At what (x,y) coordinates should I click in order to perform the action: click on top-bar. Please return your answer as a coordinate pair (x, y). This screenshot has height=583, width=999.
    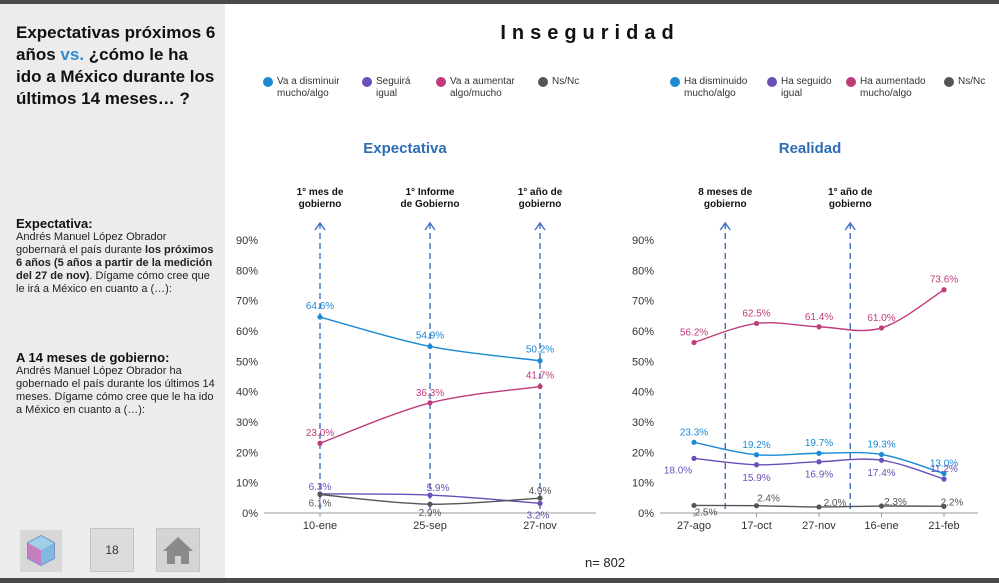
    Looking at the image, I should click on (499, 2).